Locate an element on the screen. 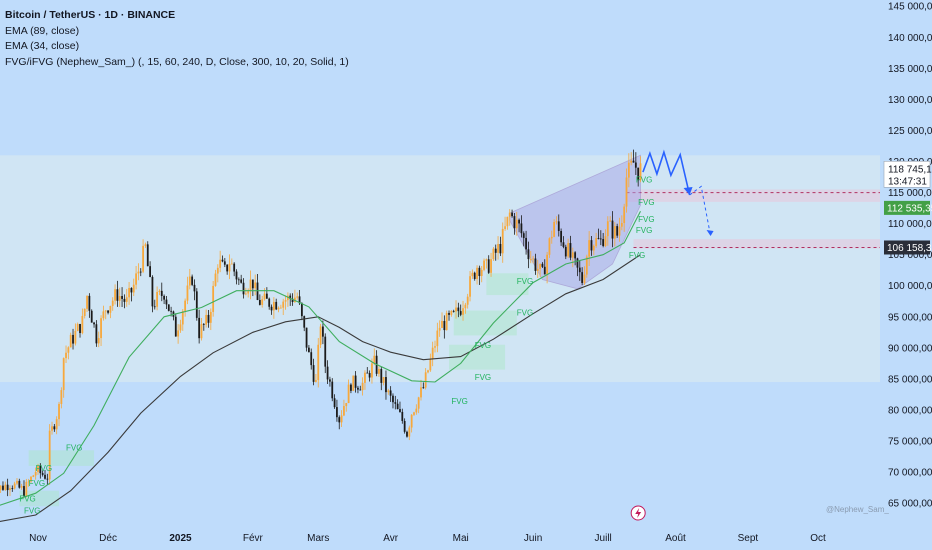 This screenshot has height=550, width=932. projection-zigzag is located at coordinates (666, 172).